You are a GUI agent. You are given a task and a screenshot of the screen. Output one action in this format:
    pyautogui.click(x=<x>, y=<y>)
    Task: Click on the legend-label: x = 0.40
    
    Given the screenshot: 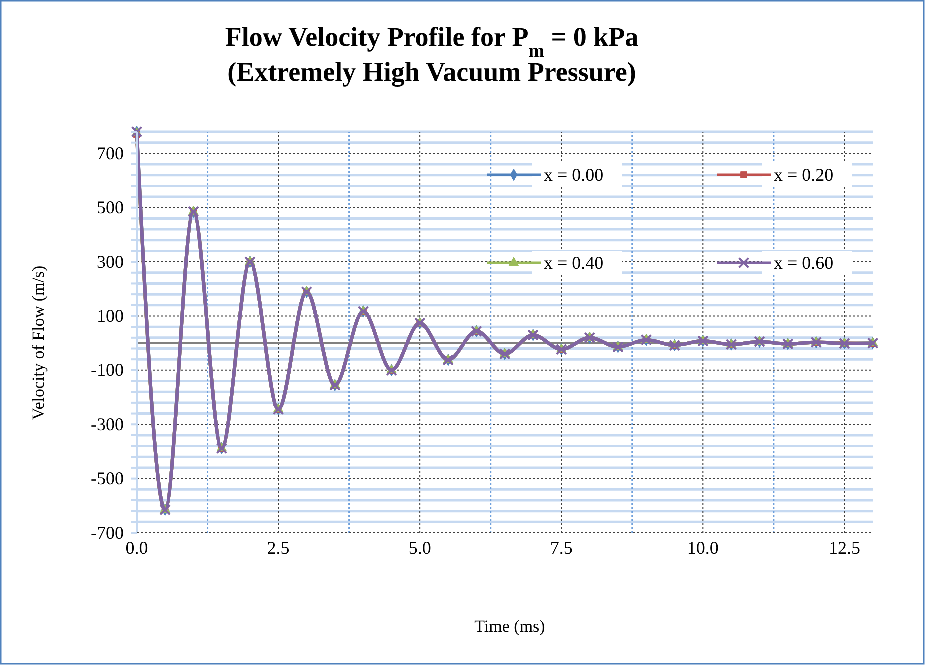 What is the action you would take?
    pyautogui.click(x=574, y=263)
    